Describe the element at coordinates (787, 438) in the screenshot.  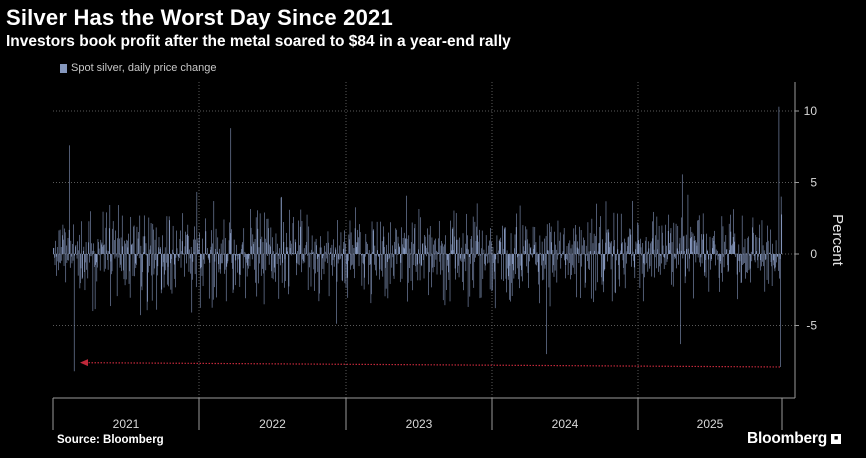
I see `logo-text: Bloomberg` at that location.